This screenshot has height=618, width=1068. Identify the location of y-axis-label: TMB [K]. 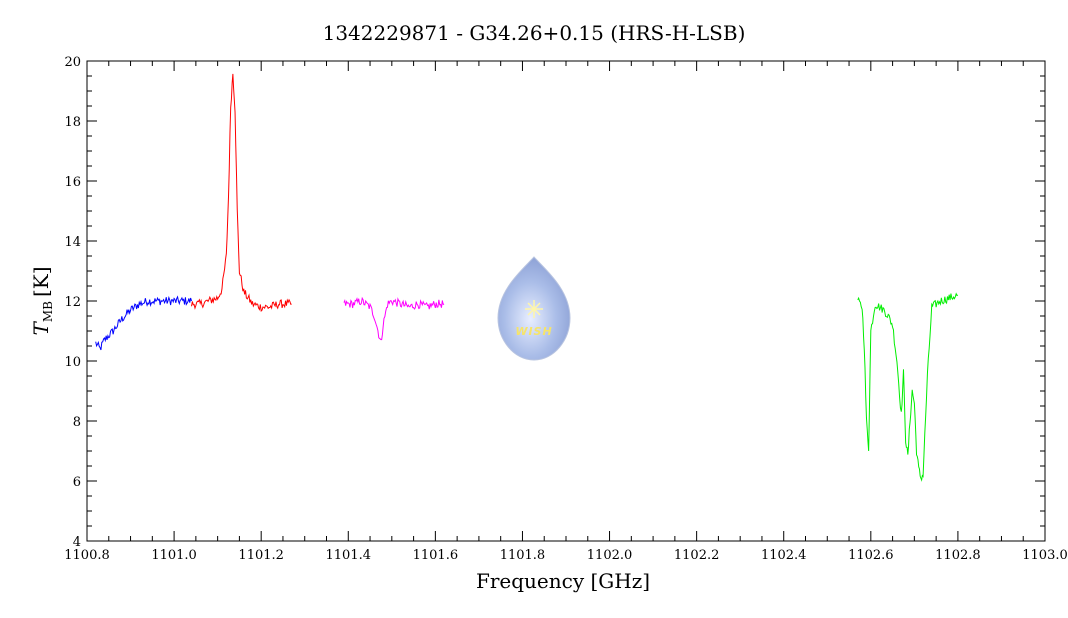
(42, 301).